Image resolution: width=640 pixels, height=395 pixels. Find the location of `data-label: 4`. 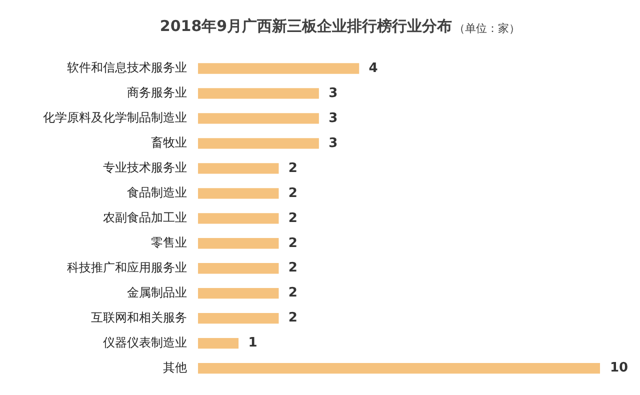

data-label: 4 is located at coordinates (373, 68).